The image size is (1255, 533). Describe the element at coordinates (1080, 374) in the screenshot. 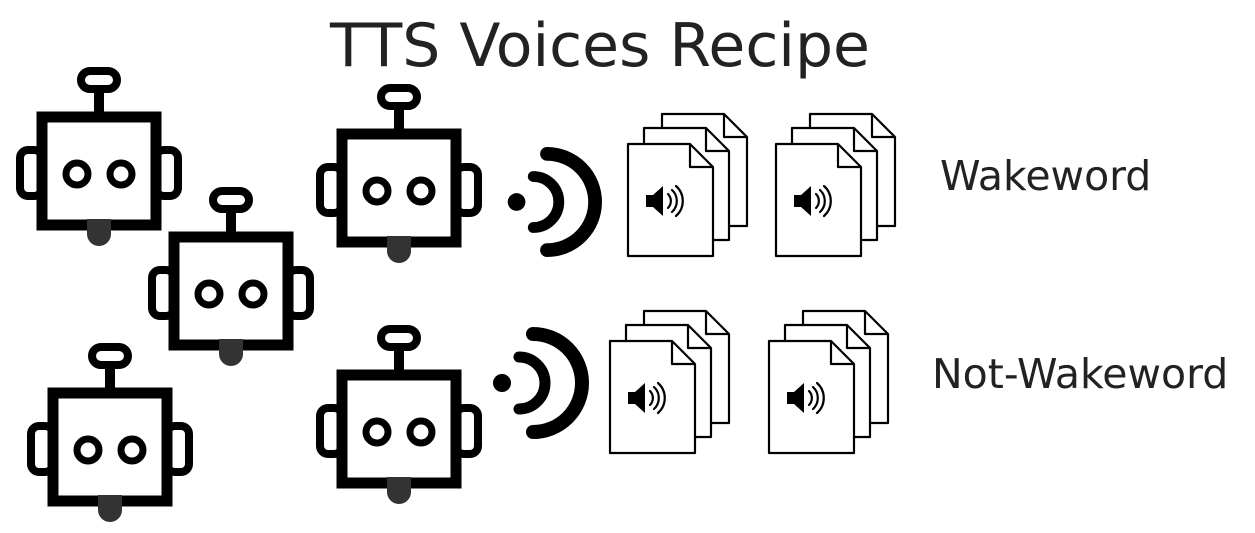

I see `row-label-not-wakeword: Not-Wakeword` at that location.